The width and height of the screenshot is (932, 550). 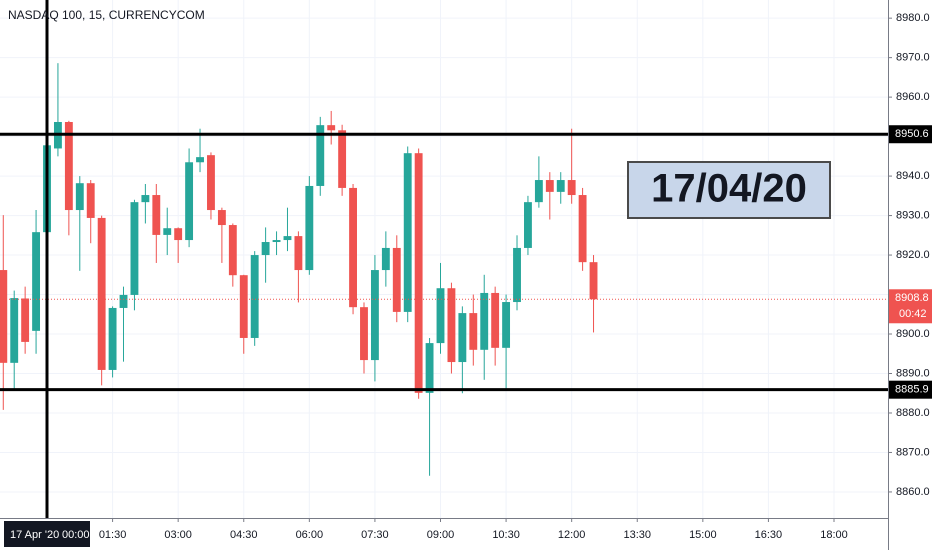 I want to click on x-tick-label: 16:30, so click(x=769, y=535).